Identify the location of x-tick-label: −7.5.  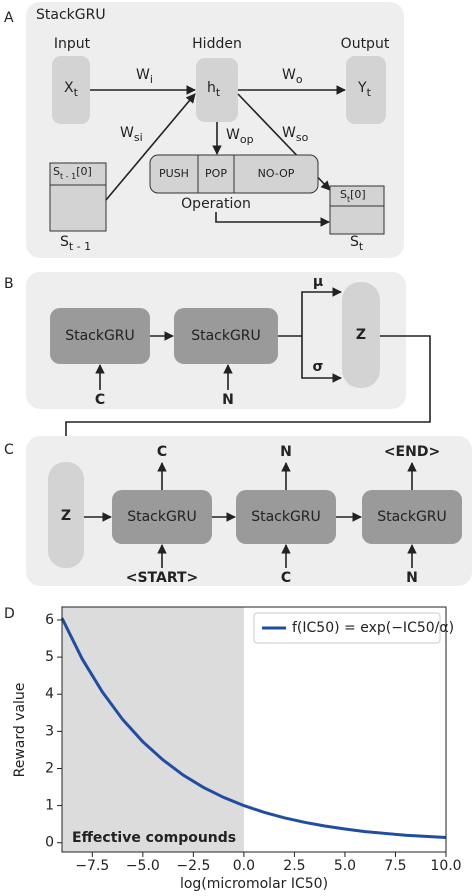
(92, 866).